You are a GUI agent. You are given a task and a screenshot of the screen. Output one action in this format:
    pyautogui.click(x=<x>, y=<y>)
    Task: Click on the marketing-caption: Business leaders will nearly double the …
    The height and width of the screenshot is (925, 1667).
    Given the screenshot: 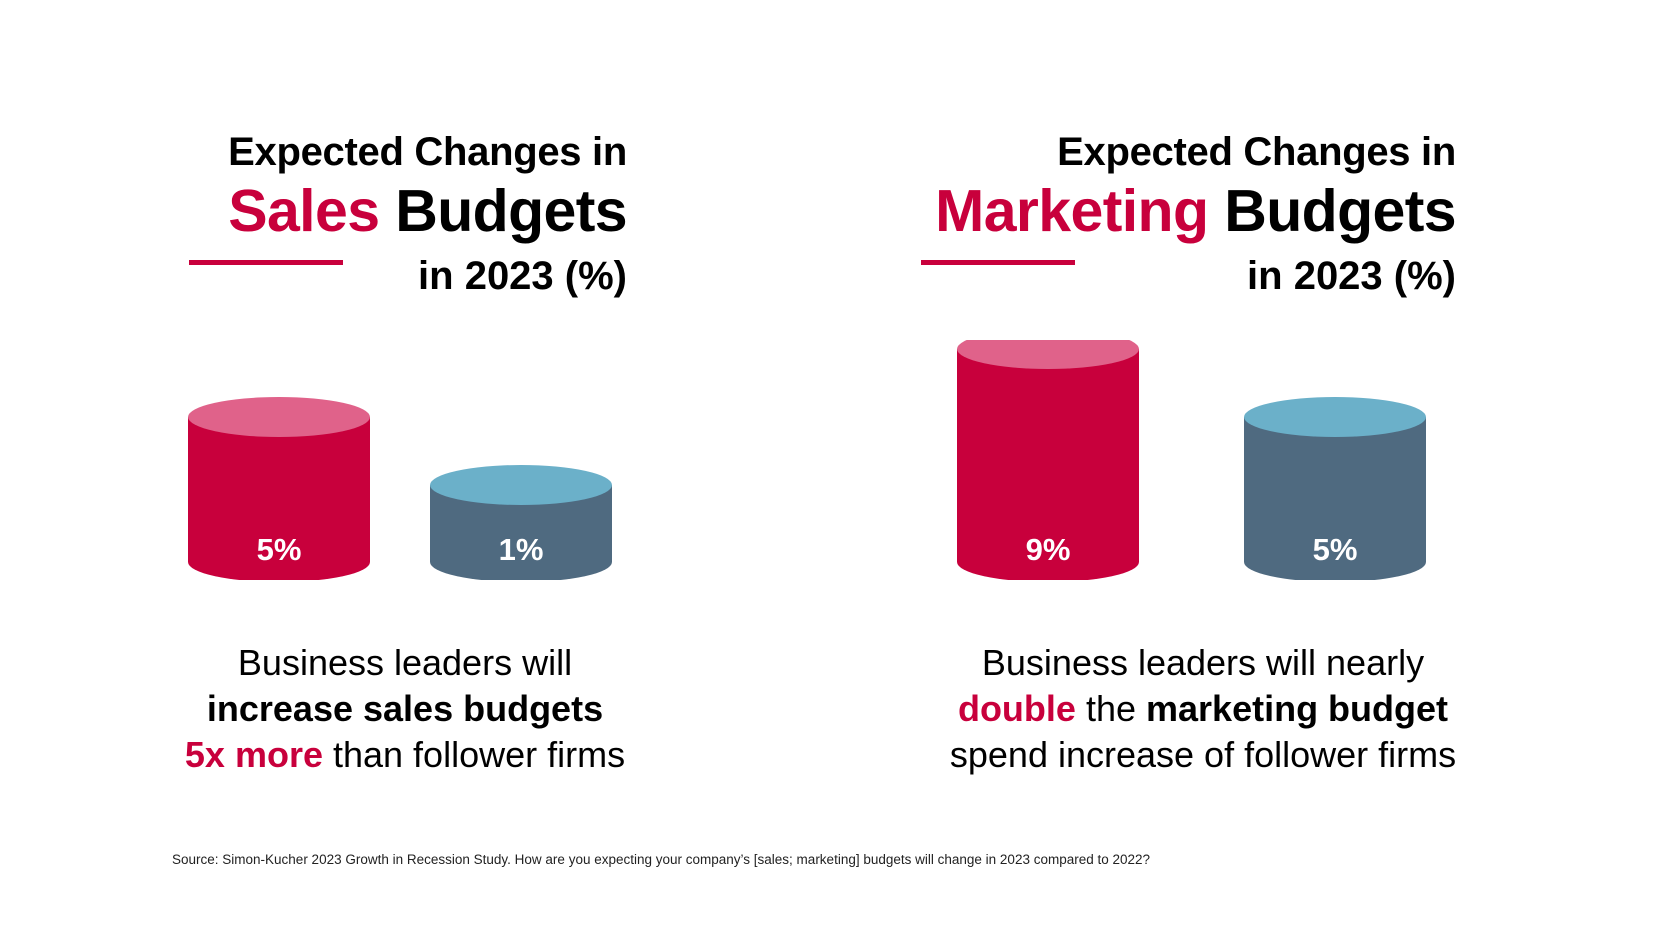 What is the action you would take?
    pyautogui.click(x=1203, y=709)
    